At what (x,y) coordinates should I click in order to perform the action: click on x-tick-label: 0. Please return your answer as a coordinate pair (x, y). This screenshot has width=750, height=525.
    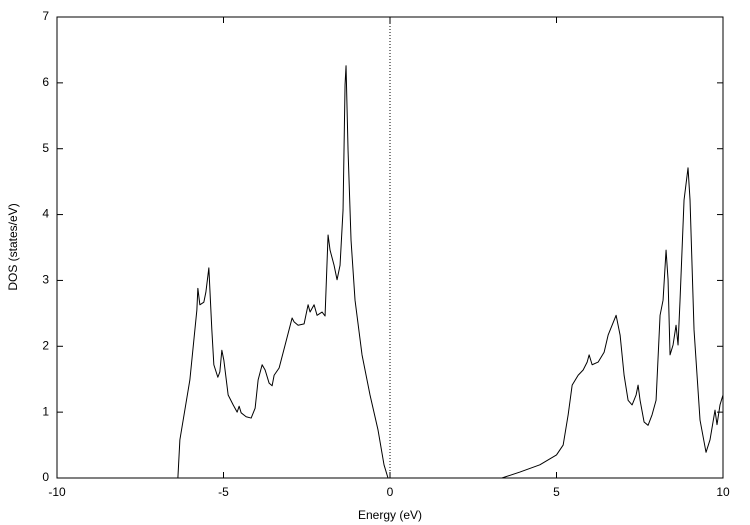
    Looking at the image, I should click on (390, 492).